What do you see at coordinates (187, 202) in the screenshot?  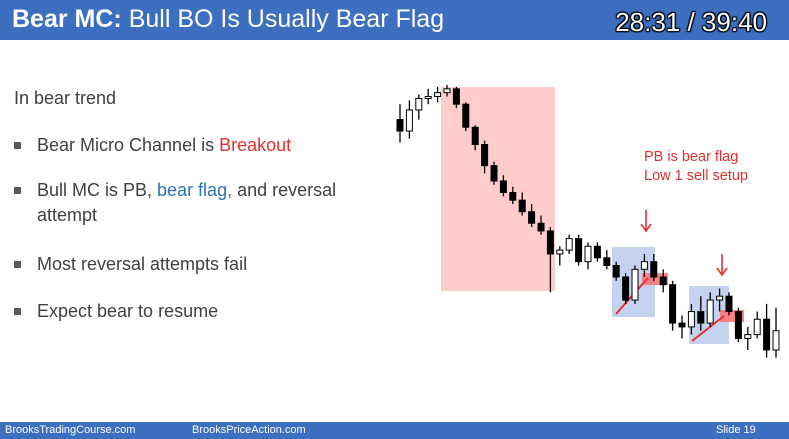 I see `bullet-text-suffix: and reversal attempt` at bounding box center [187, 202].